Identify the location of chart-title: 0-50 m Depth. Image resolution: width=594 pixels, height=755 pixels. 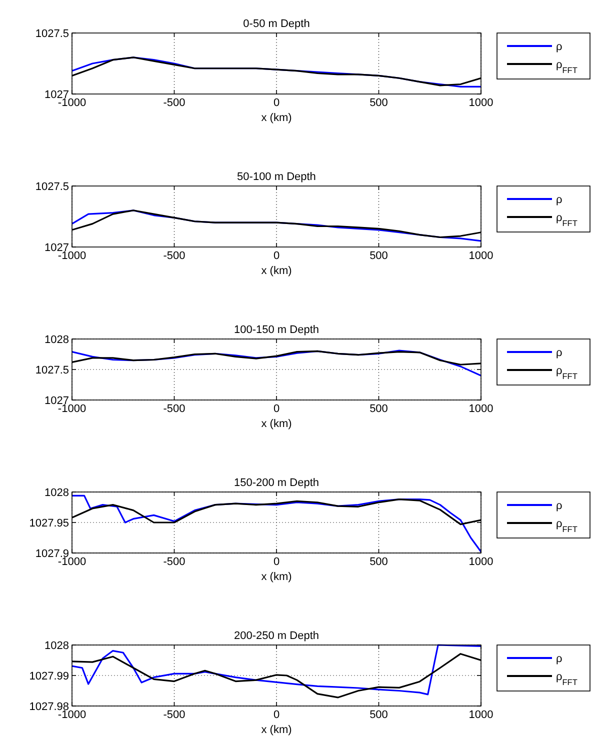
(276, 24).